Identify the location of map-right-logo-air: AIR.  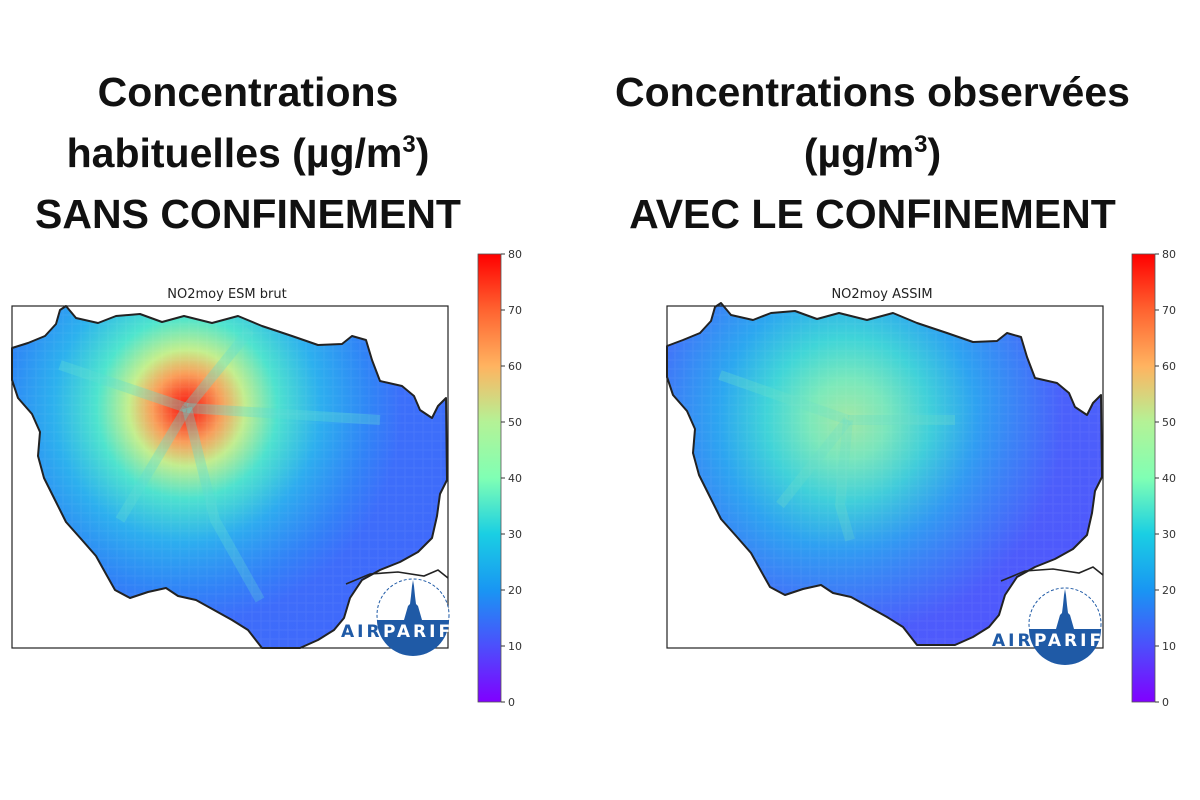
(1013, 641).